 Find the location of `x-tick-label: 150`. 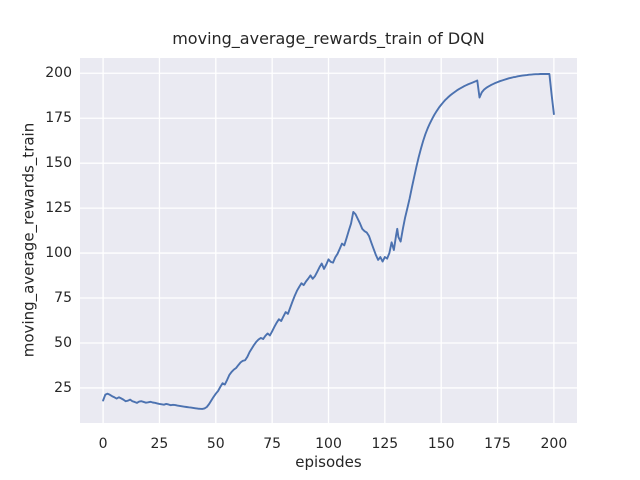

x-tick-label: 150 is located at coordinates (441, 444).